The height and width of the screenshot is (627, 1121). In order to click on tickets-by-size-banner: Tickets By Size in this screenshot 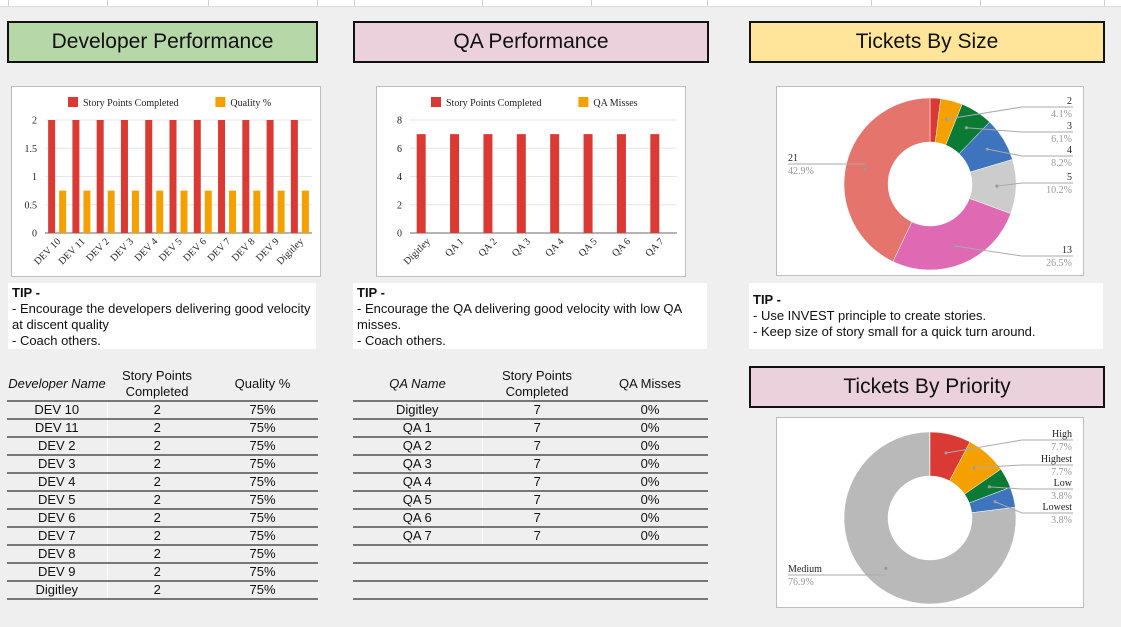, I will do `click(927, 42)`.